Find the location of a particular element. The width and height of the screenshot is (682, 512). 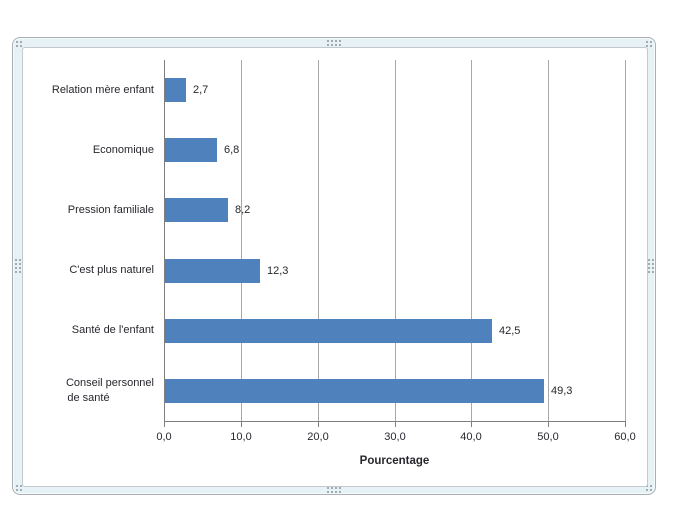

category-label: Conseil personnel de santé is located at coordinates (88, 391).